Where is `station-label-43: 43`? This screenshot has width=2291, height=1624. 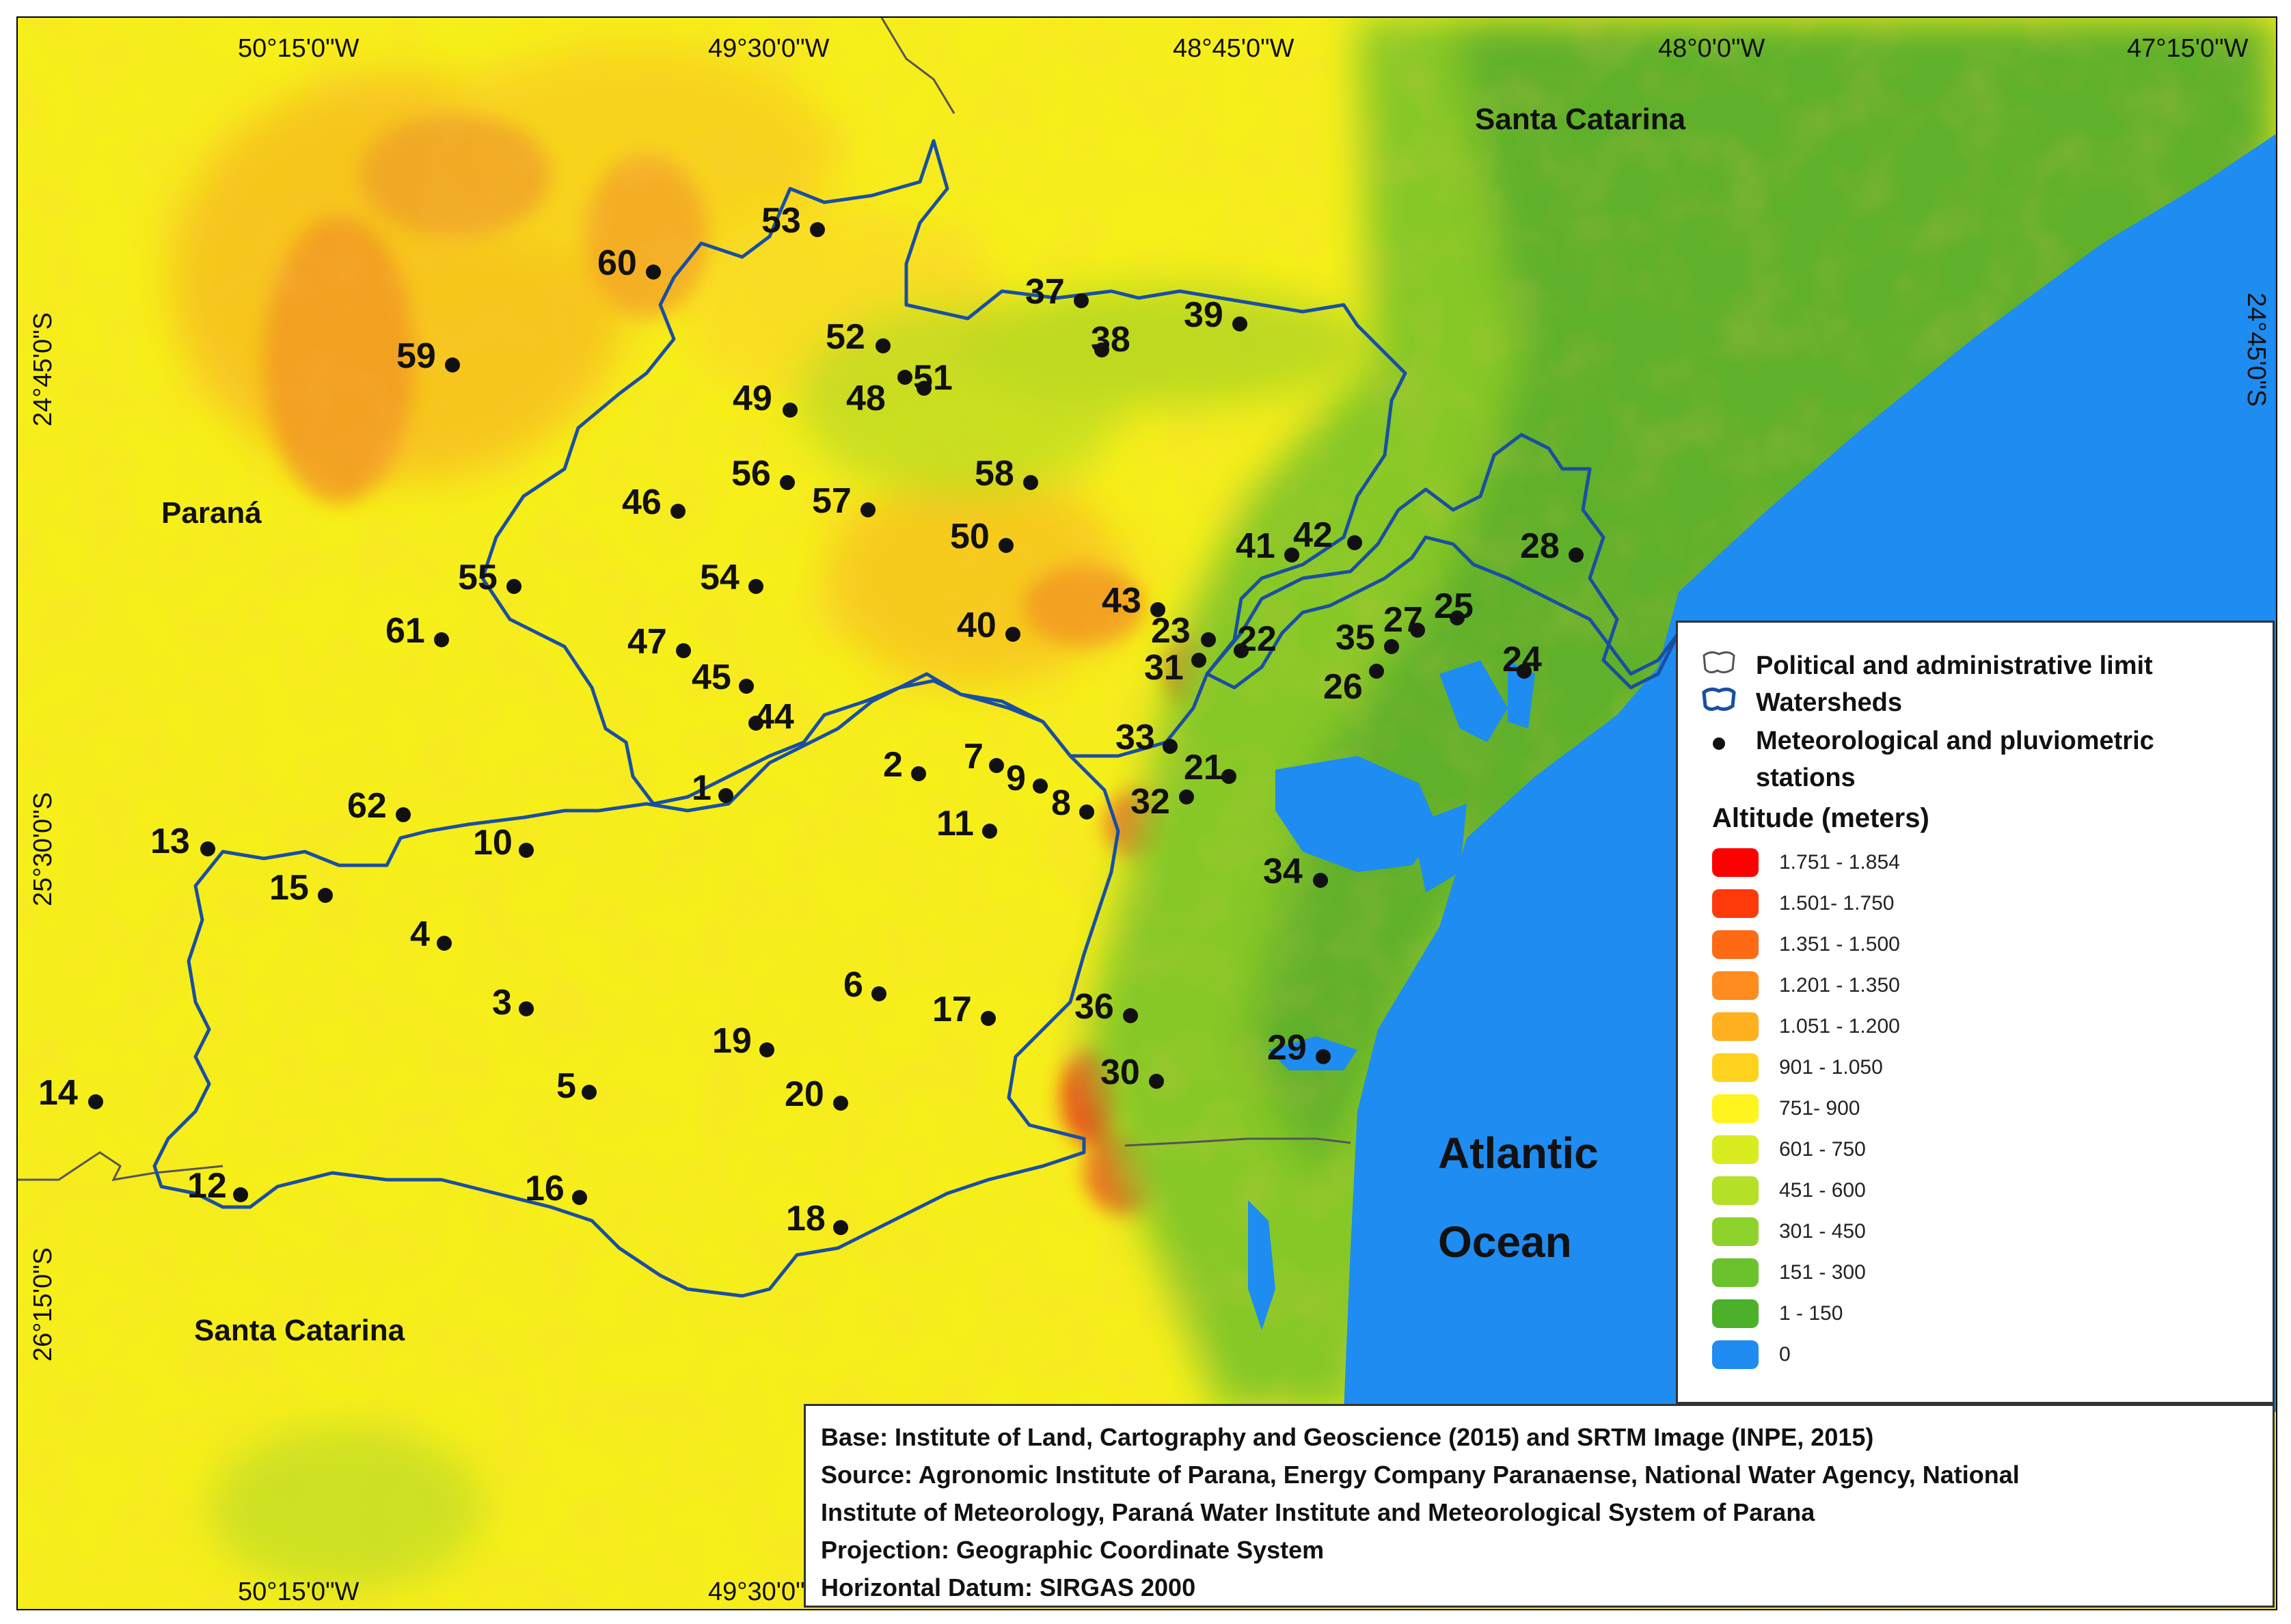
station-label-43: 43 is located at coordinates (1121, 601).